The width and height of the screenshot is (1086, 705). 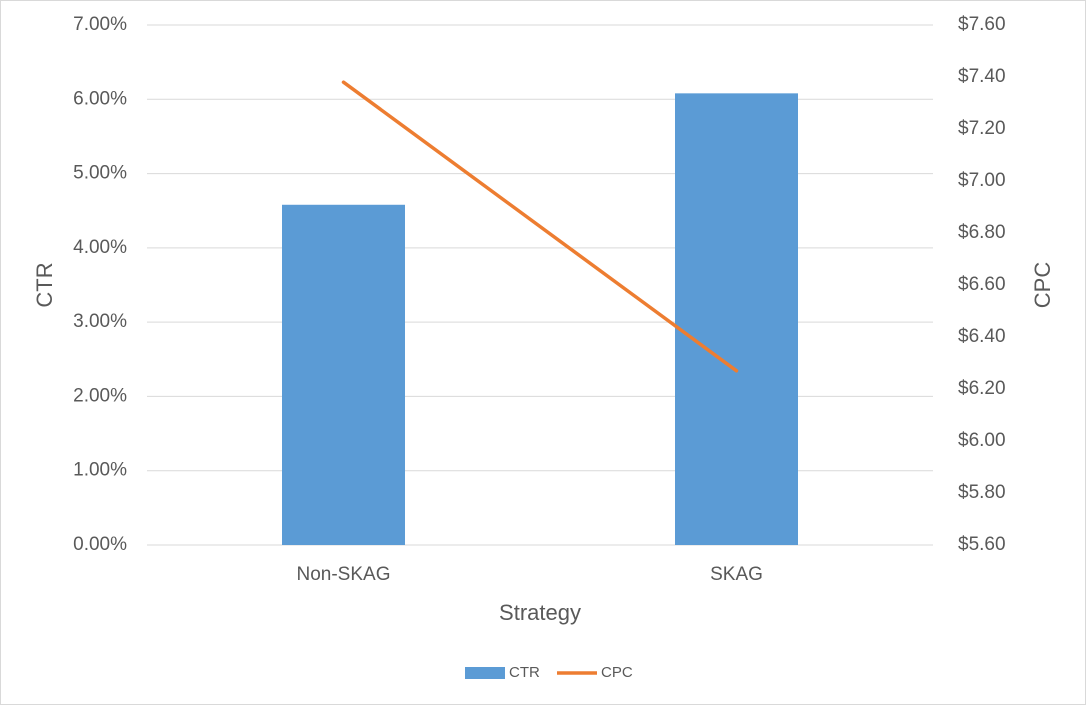 What do you see at coordinates (100, 98) in the screenshot?
I see `y-tick-label: 6.00%` at bounding box center [100, 98].